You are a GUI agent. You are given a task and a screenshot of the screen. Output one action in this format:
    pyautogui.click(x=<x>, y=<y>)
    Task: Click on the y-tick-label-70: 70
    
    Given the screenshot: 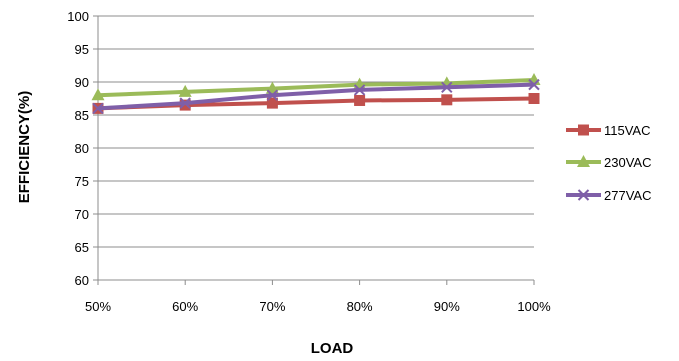 What is the action you would take?
    pyautogui.click(x=82, y=214)
    